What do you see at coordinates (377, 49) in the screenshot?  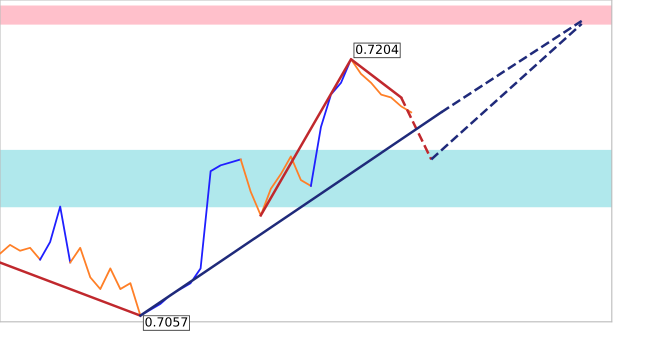 I see `annotation: 0.7204` at bounding box center [377, 49].